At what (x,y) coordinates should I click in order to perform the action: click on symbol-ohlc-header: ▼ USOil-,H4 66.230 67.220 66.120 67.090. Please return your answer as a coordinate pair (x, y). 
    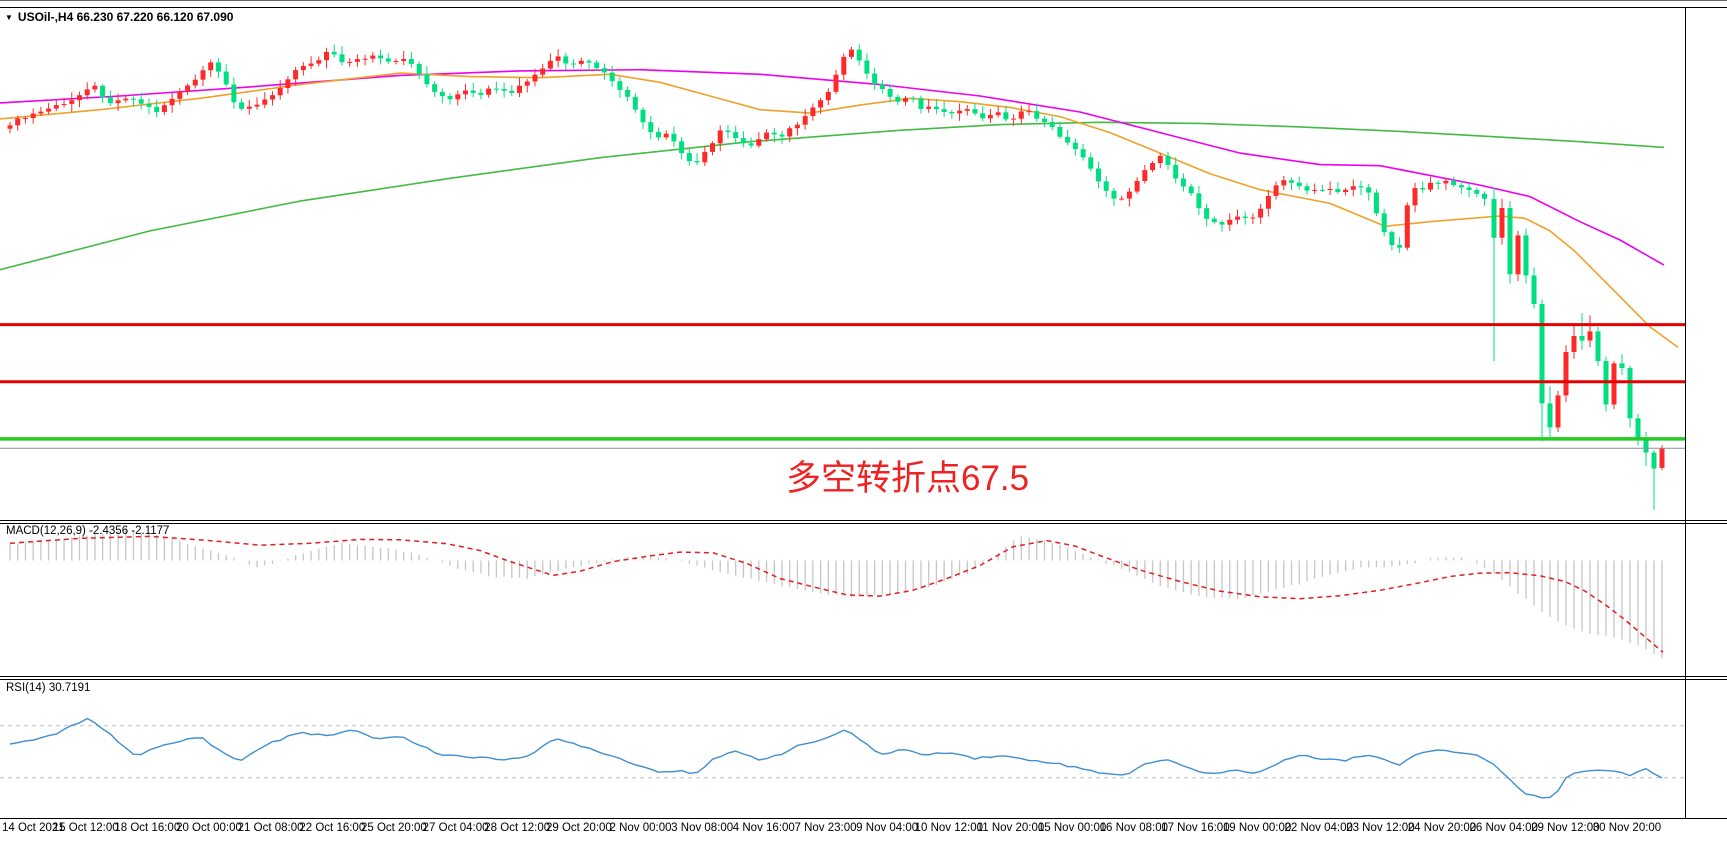
    Looking at the image, I should click on (119, 17).